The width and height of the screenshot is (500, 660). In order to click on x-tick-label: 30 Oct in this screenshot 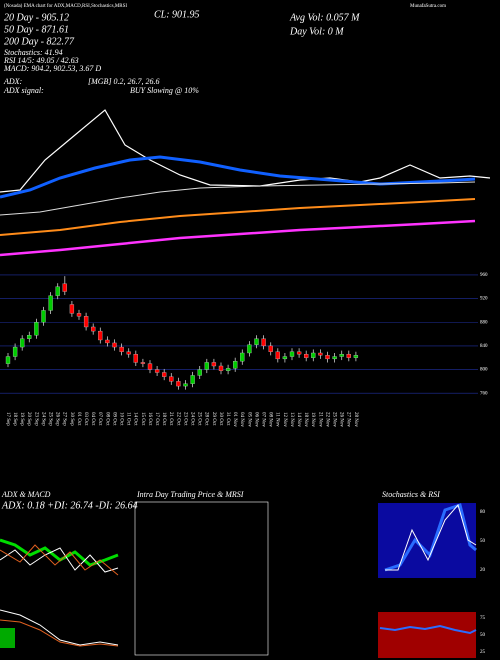, I will do `click(220, 419)`.